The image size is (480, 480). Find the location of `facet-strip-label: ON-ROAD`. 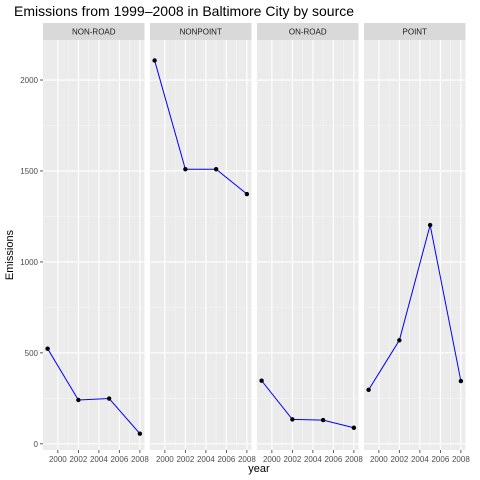

facet-strip-label: ON-ROAD is located at coordinates (308, 32).